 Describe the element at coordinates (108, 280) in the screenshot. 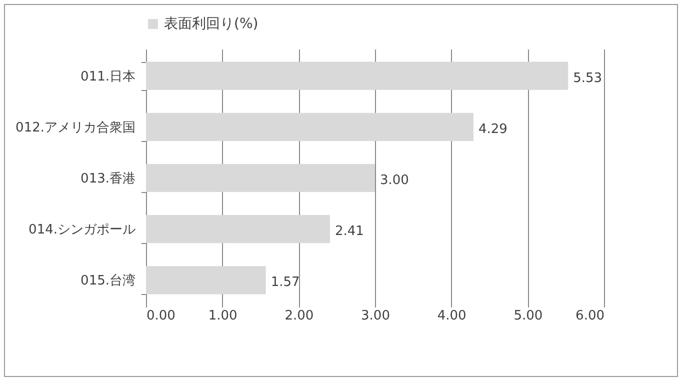

I see `y-tick-label: 015.台湾` at that location.